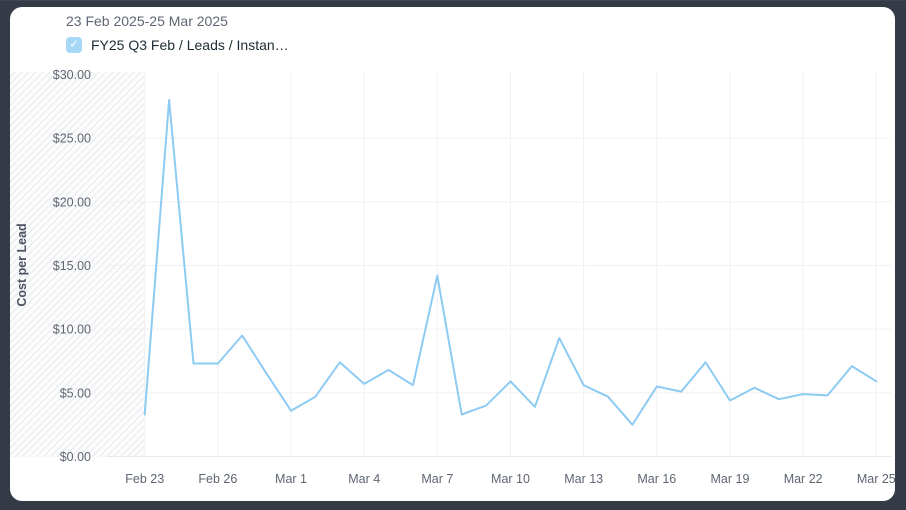 The width and height of the screenshot is (906, 510). Describe the element at coordinates (730, 479) in the screenshot. I see `x-tick-label: Mar 19` at that location.